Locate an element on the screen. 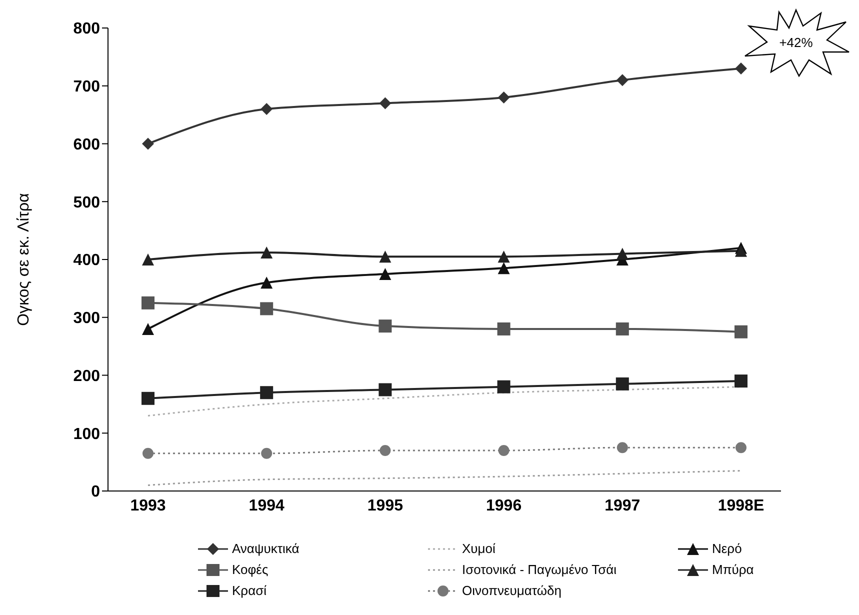  x-tick-label: 1994 is located at coordinates (266, 505).